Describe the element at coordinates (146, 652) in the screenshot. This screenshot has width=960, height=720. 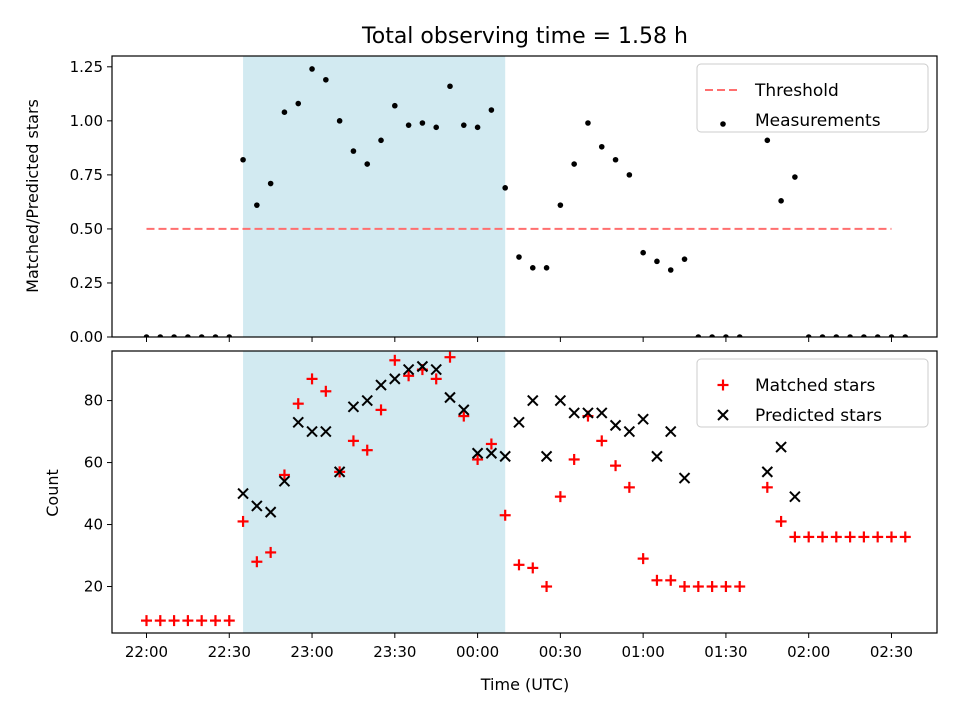
I see `x-tick-label: 22:00` at that location.